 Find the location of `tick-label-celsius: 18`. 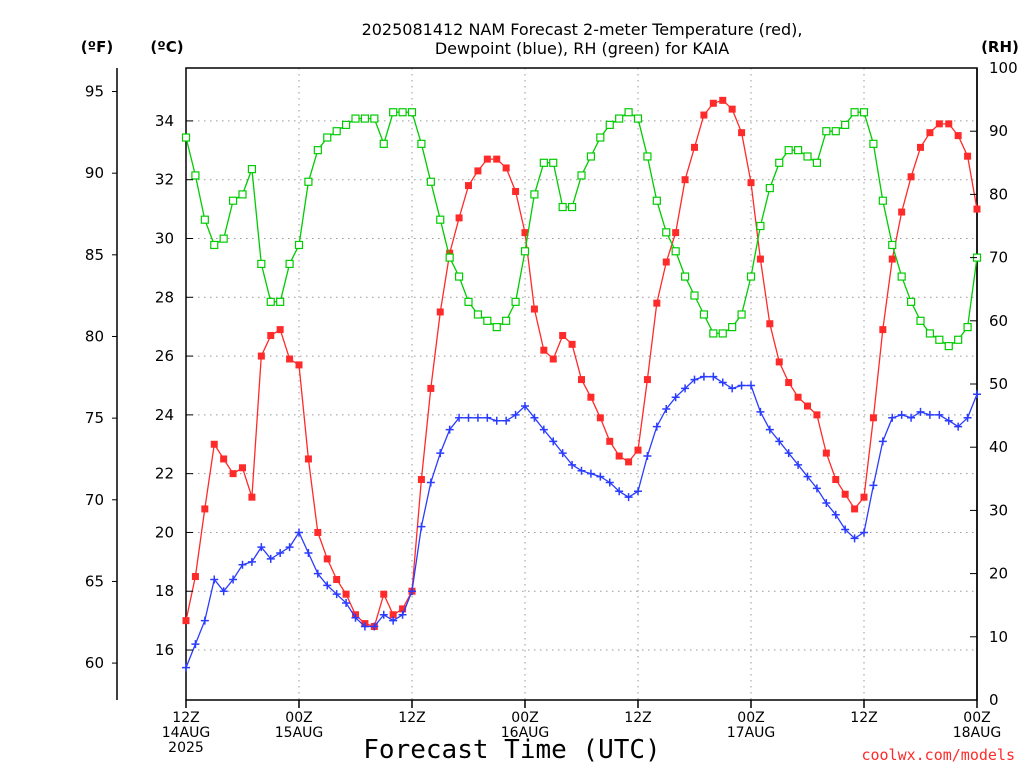

tick-label-celsius: 18 is located at coordinates (164, 591).